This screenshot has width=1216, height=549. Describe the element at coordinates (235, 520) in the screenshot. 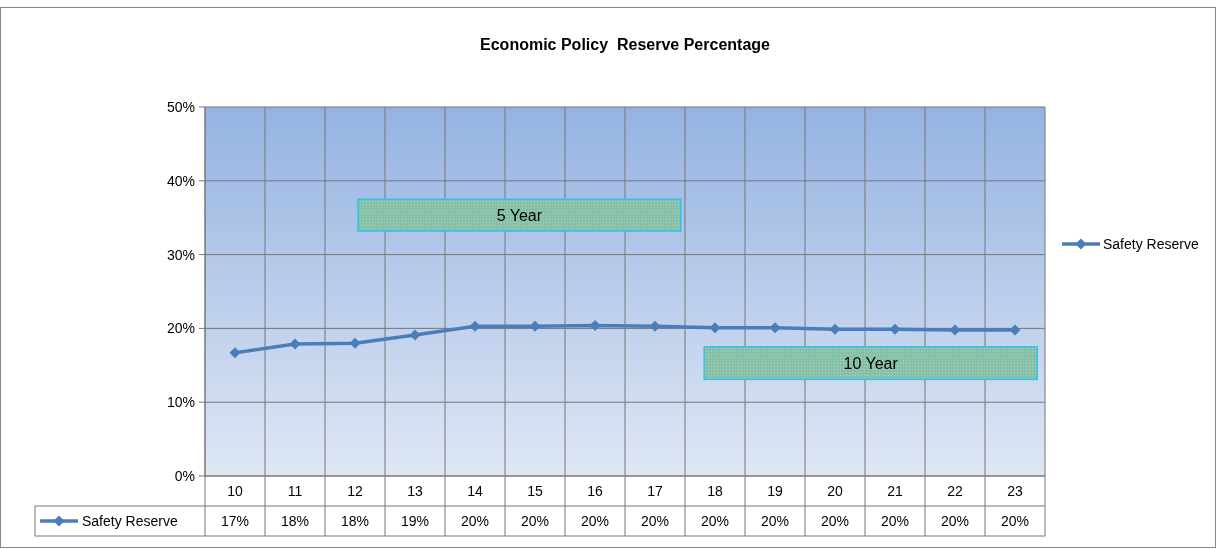

I see `data-label: 17%` at that location.